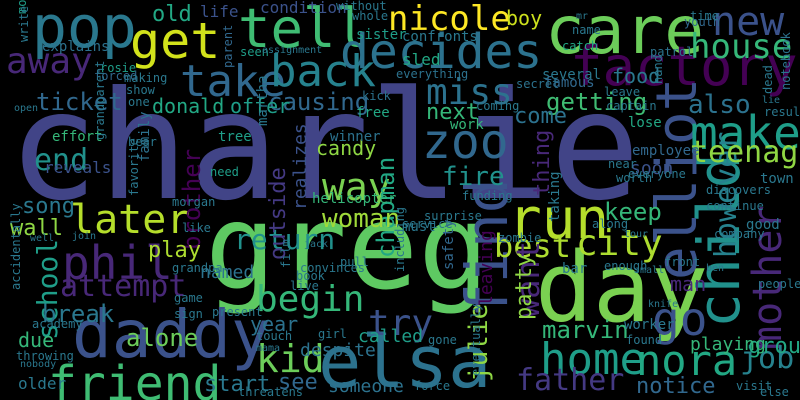 The image size is (800, 400). Describe the element at coordinates (146, 78) in the screenshot. I see `word-making: making` at that location.